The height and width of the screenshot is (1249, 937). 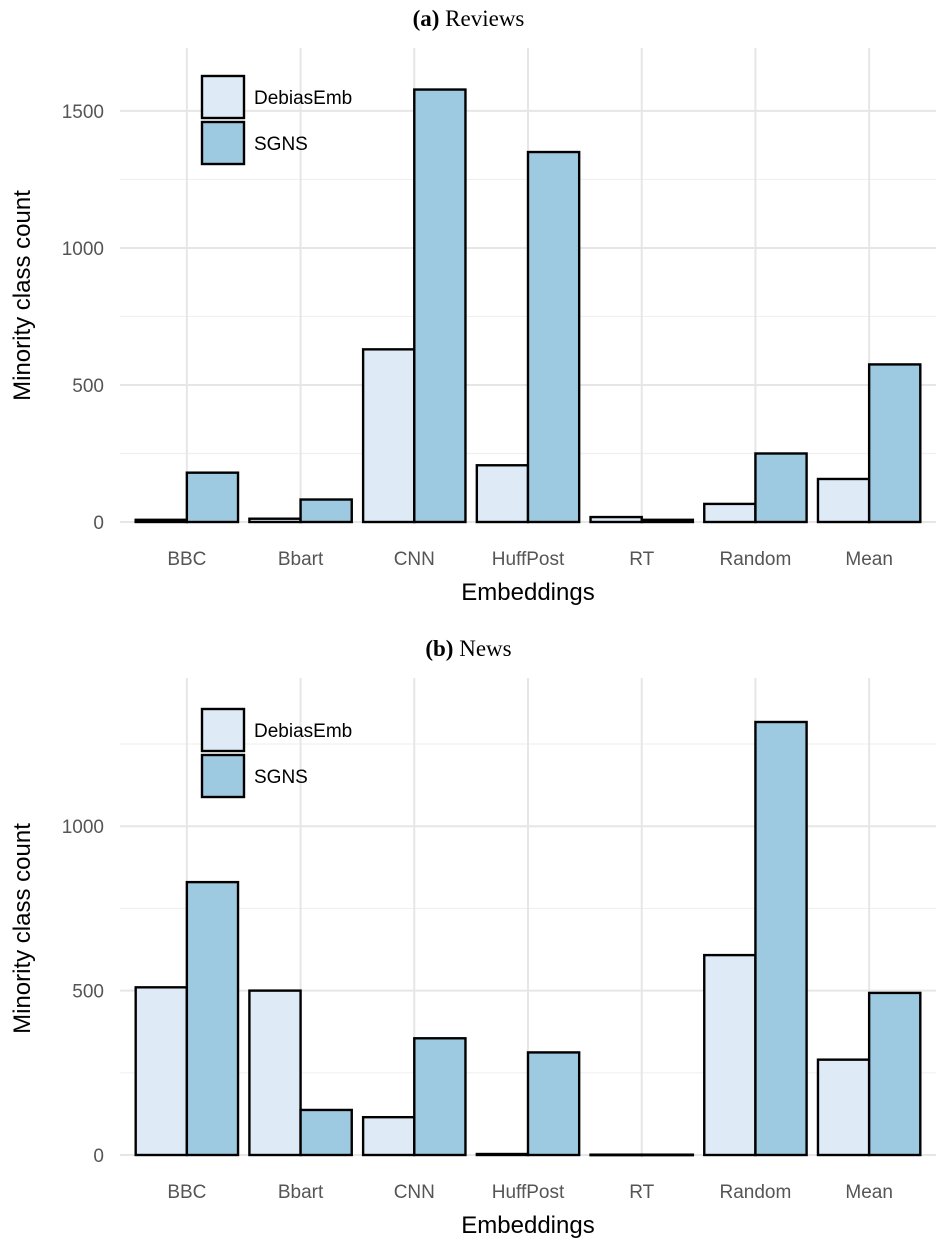 What do you see at coordinates (83, 112) in the screenshot?
I see `y-tick-label: 1500` at bounding box center [83, 112].